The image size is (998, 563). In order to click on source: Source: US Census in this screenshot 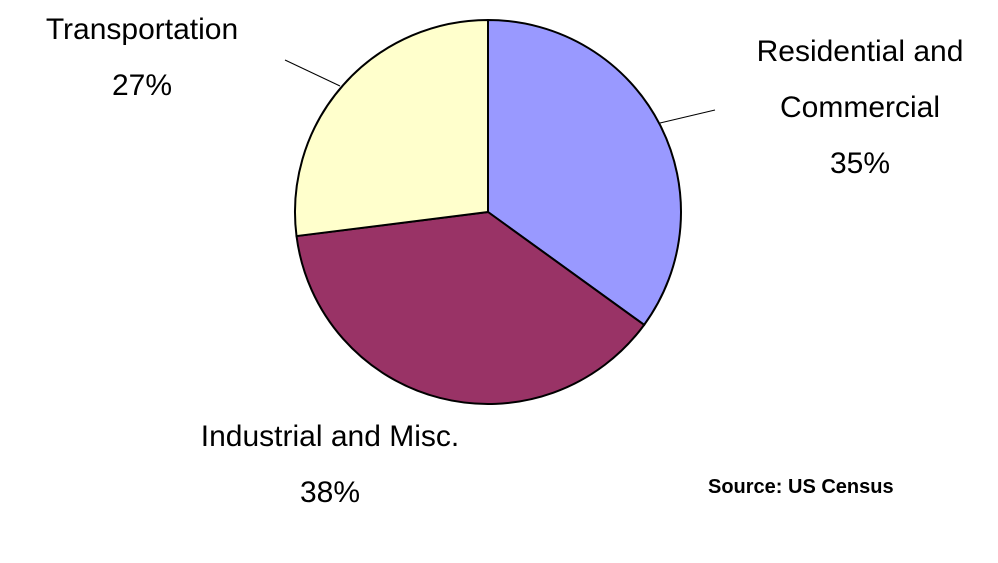, I will do `click(801, 487)`.